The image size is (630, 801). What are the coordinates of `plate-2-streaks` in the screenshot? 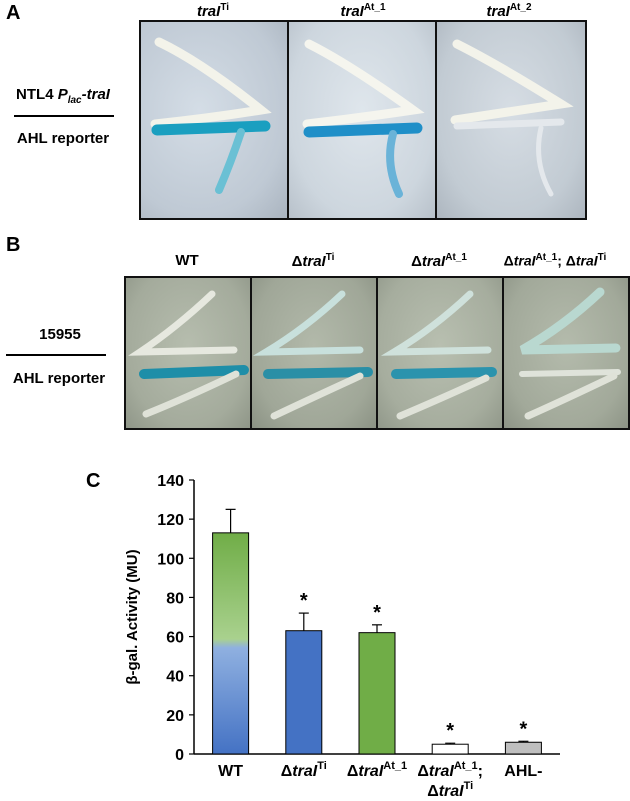 It's located at (363, 118).